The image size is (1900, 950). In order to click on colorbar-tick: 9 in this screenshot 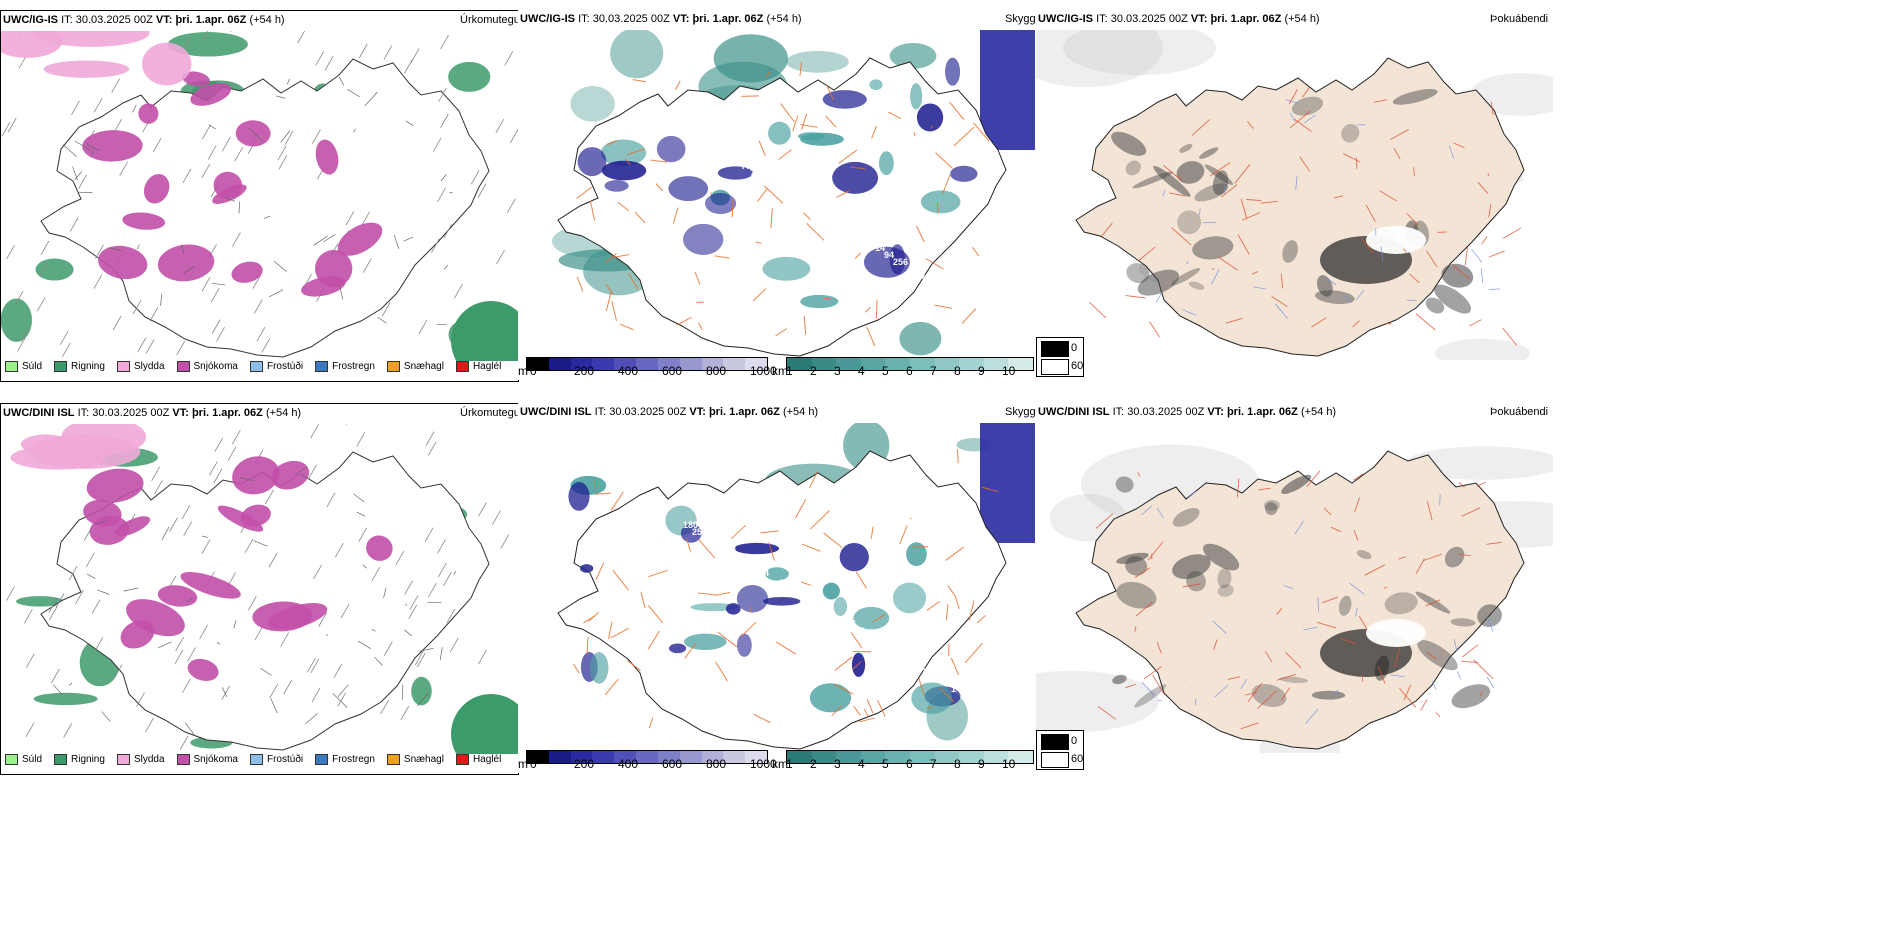, I will do `click(981, 764)`.